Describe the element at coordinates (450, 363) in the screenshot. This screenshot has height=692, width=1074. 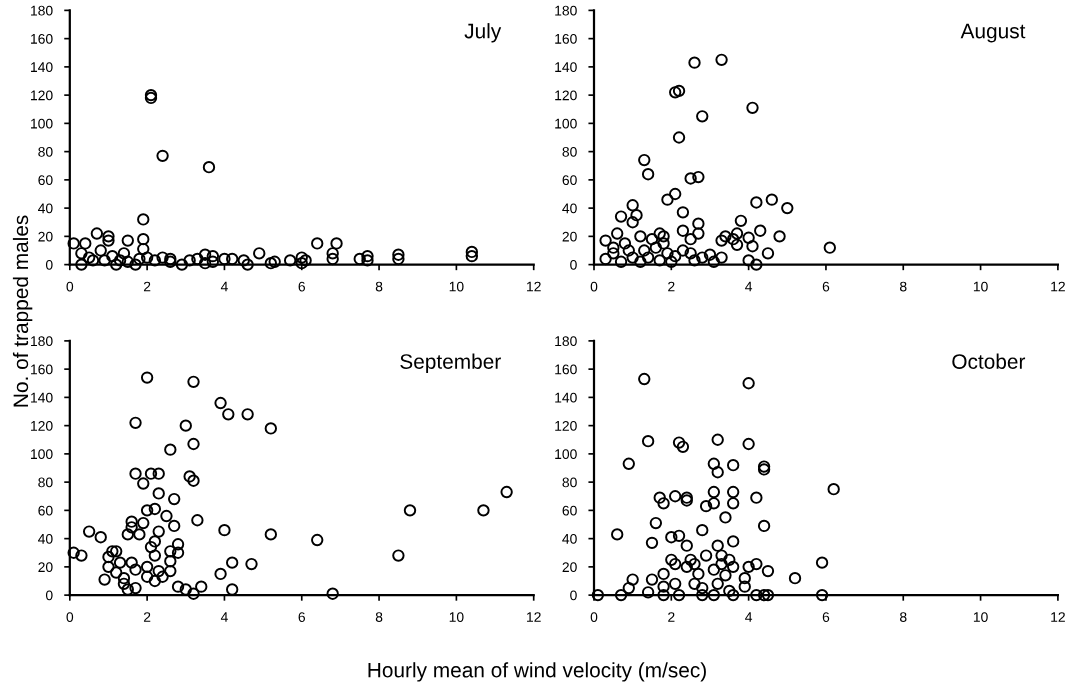
I see `text: September` at that location.